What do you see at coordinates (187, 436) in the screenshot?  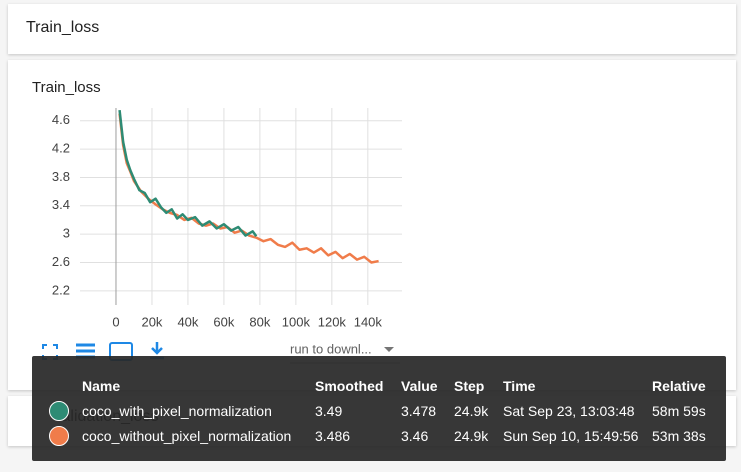 I see `tooltip-cell: coco_without_pixel_normalization` at bounding box center [187, 436].